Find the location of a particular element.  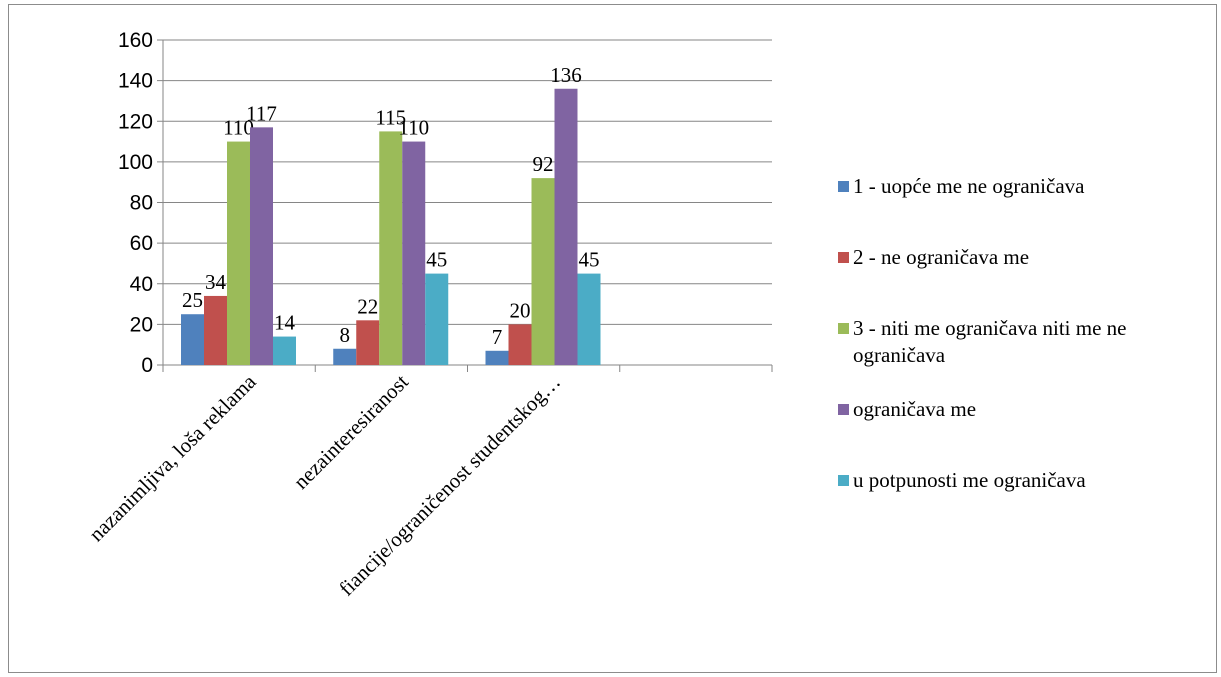

y-tick-label: 140 is located at coordinates (135, 81).